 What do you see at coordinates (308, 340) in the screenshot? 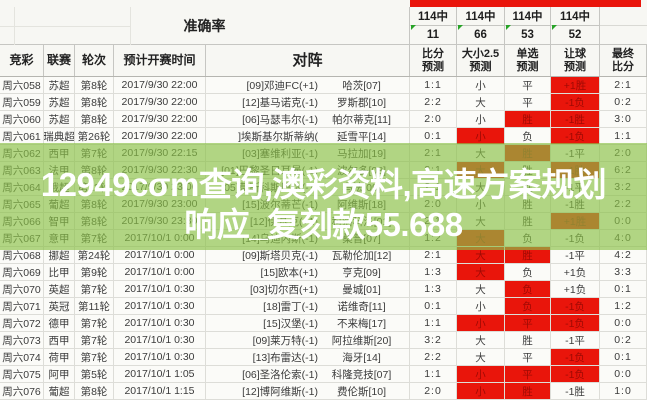
I see `cell-matchup: [09]莱万特(-1) 阿拉维斯[20]` at bounding box center [308, 340].